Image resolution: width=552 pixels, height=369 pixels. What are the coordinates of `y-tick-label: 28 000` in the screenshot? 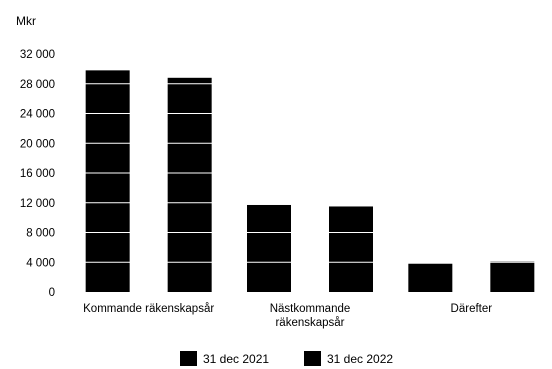 It's located at (37, 85).